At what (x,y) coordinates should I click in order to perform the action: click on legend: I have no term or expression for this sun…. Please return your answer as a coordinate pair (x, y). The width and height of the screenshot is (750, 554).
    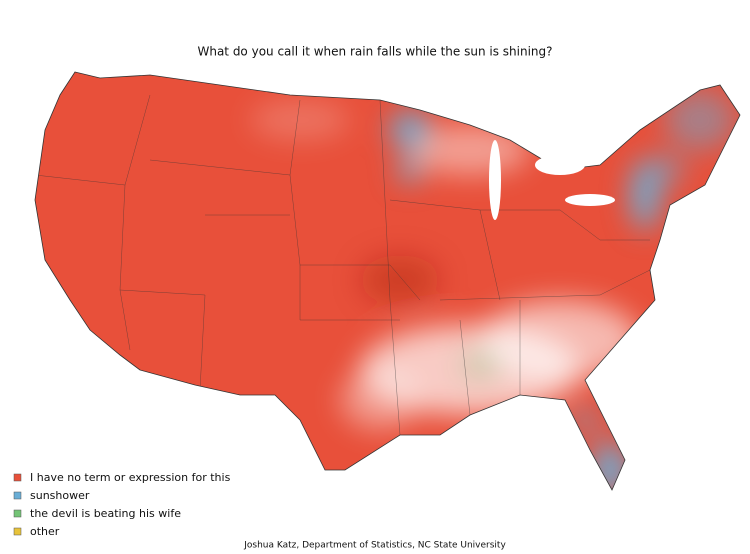
    Looking at the image, I should click on (122, 504).